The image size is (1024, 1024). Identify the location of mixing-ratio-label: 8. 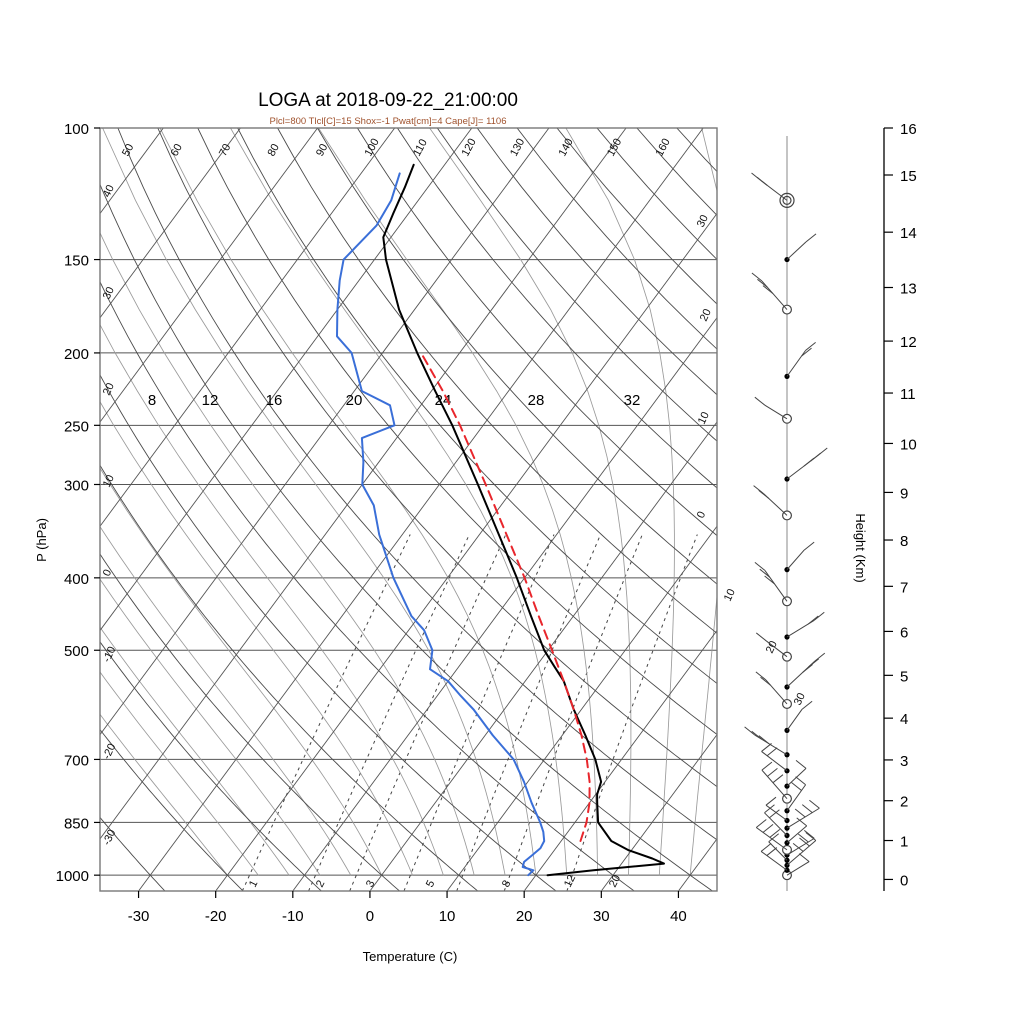
(506, 883).